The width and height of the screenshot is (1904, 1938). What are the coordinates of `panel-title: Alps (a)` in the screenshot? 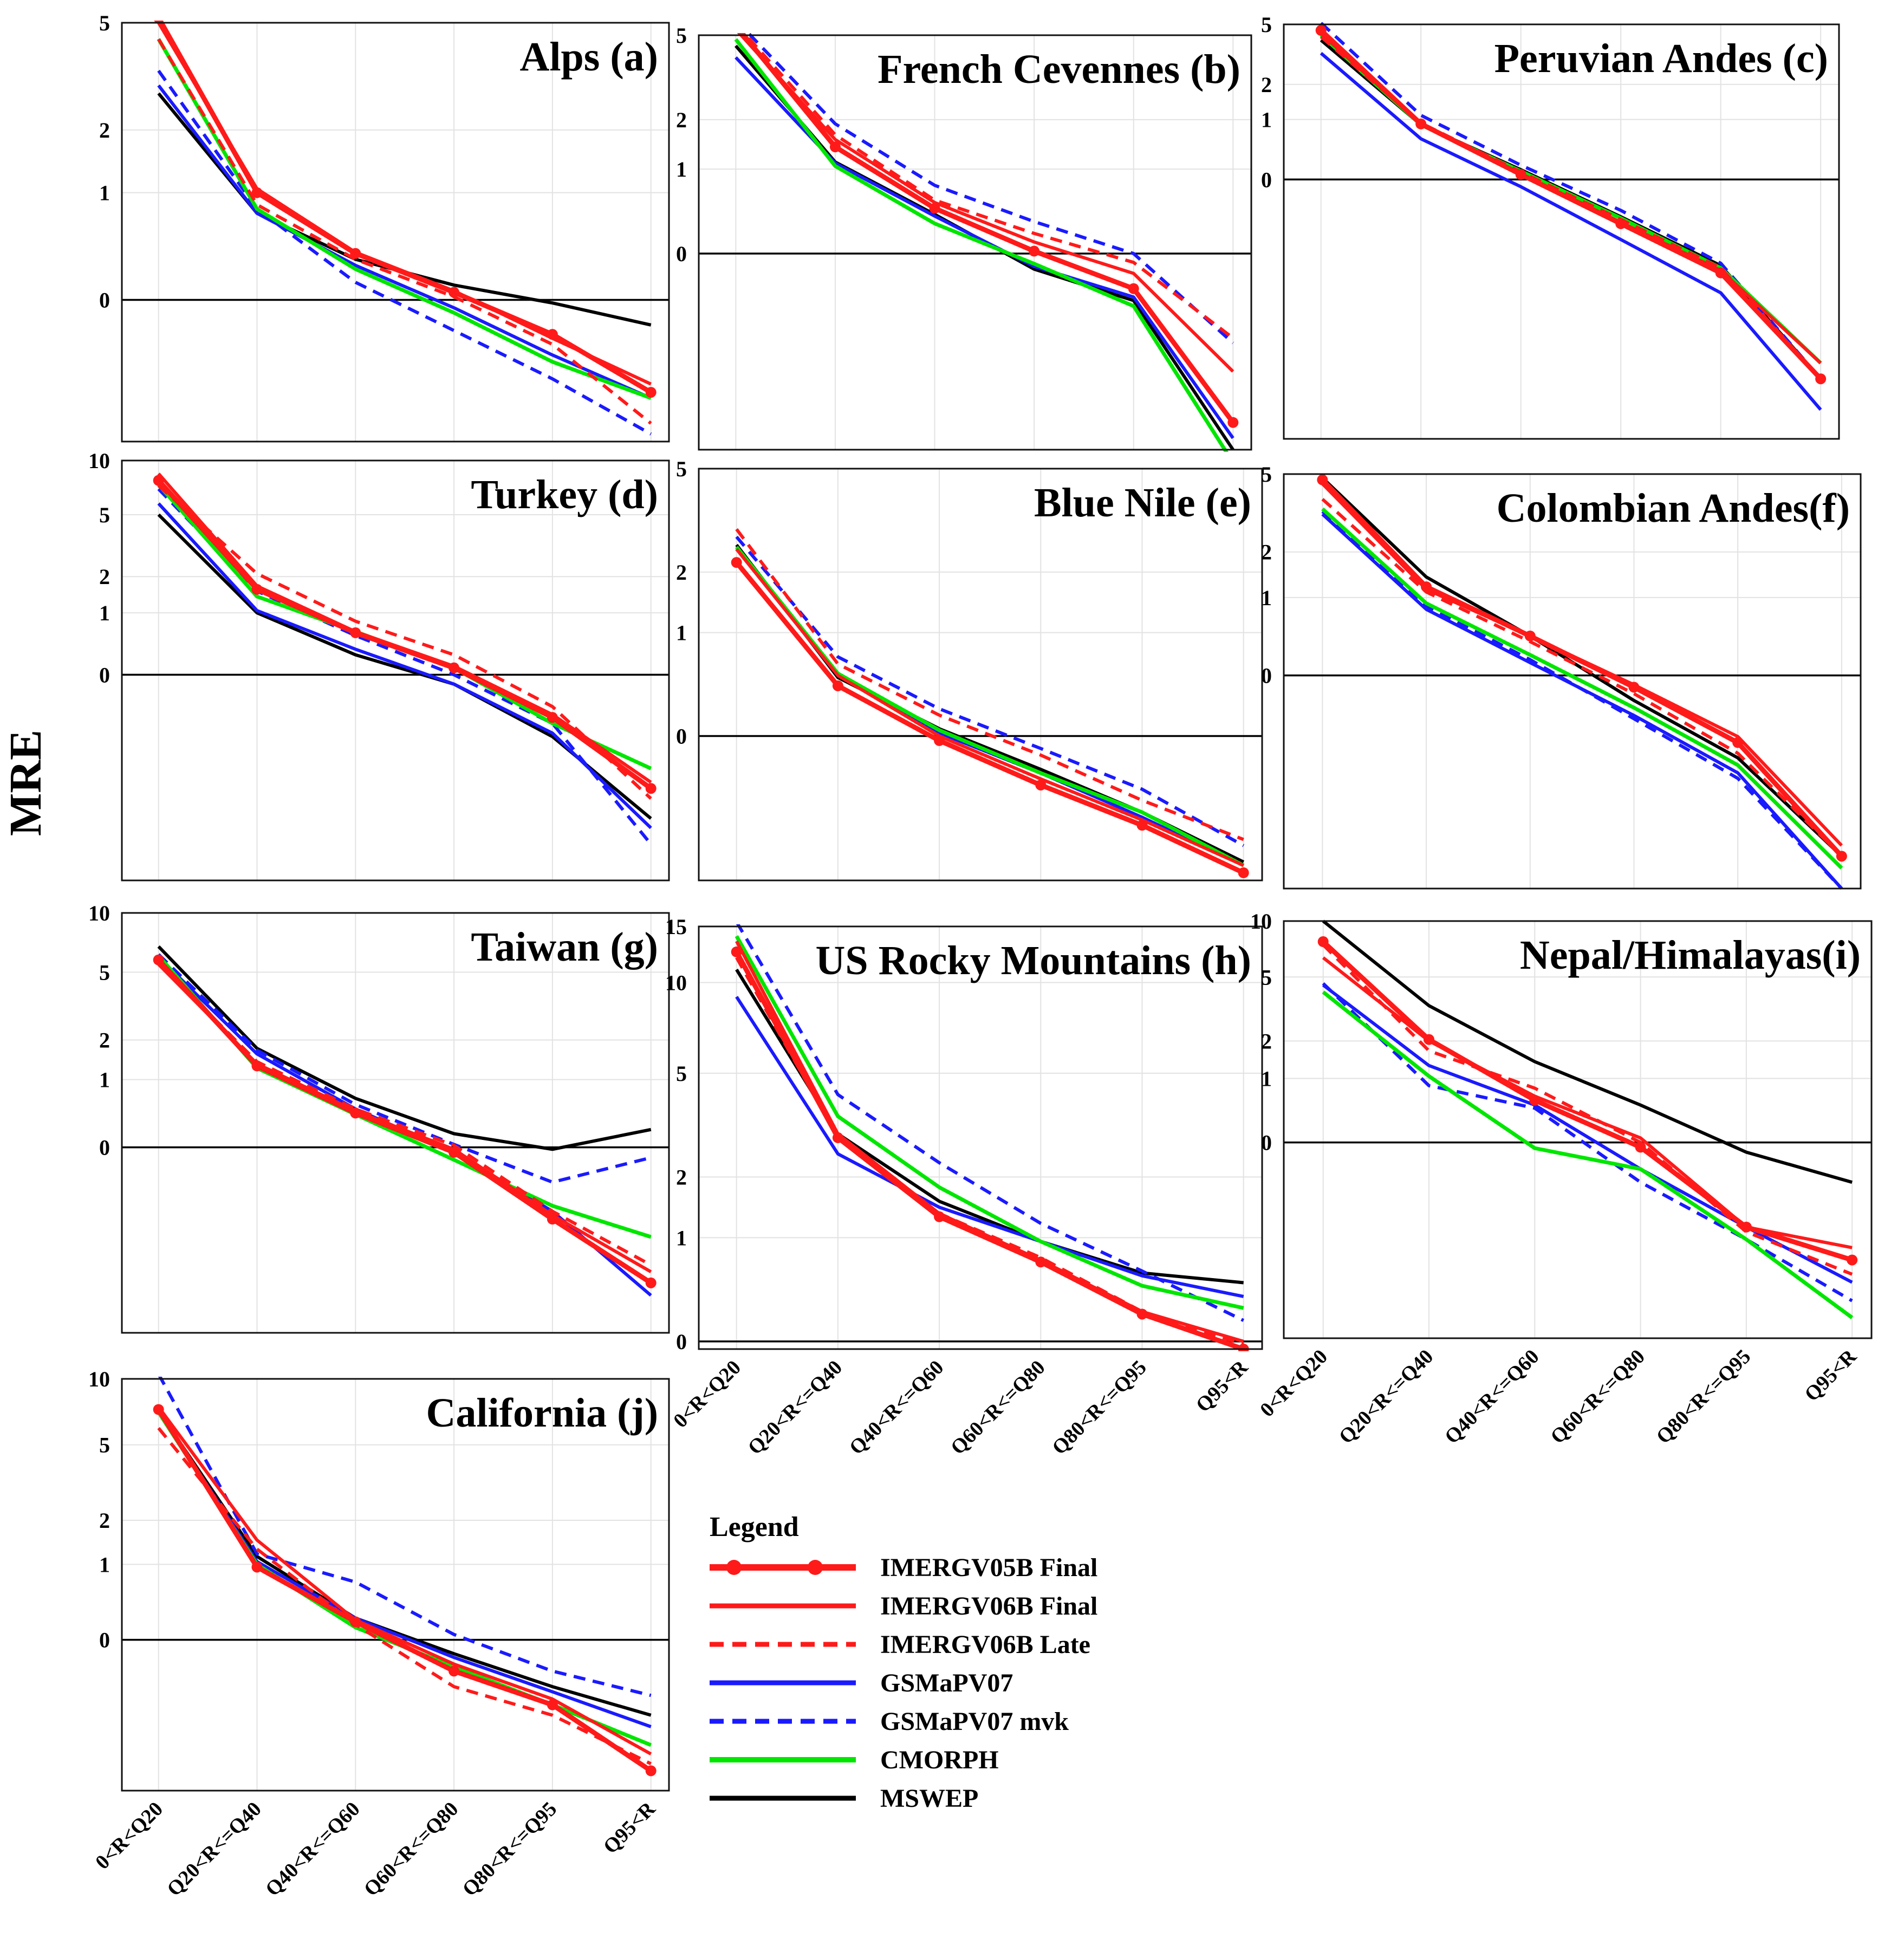 It's located at (589, 57).